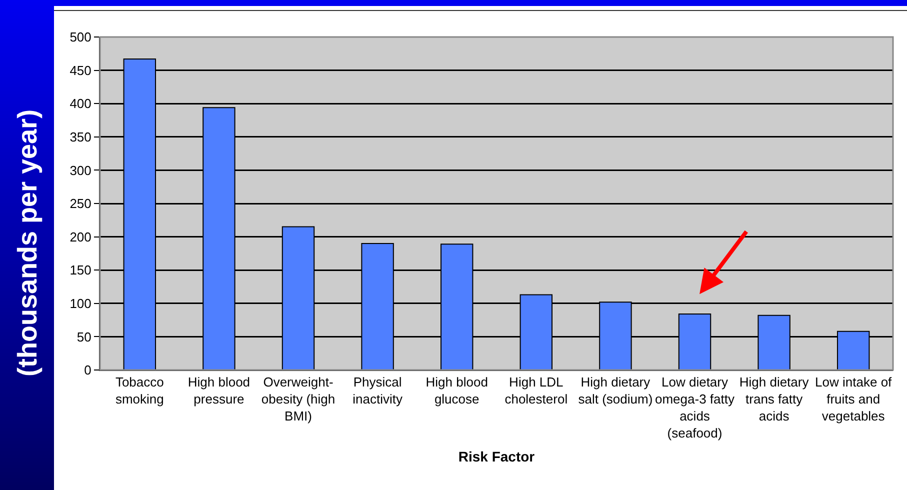 The width and height of the screenshot is (907, 490). What do you see at coordinates (853, 399) in the screenshot?
I see `x-tick-label: Low intake of fruits and vegetables` at bounding box center [853, 399].